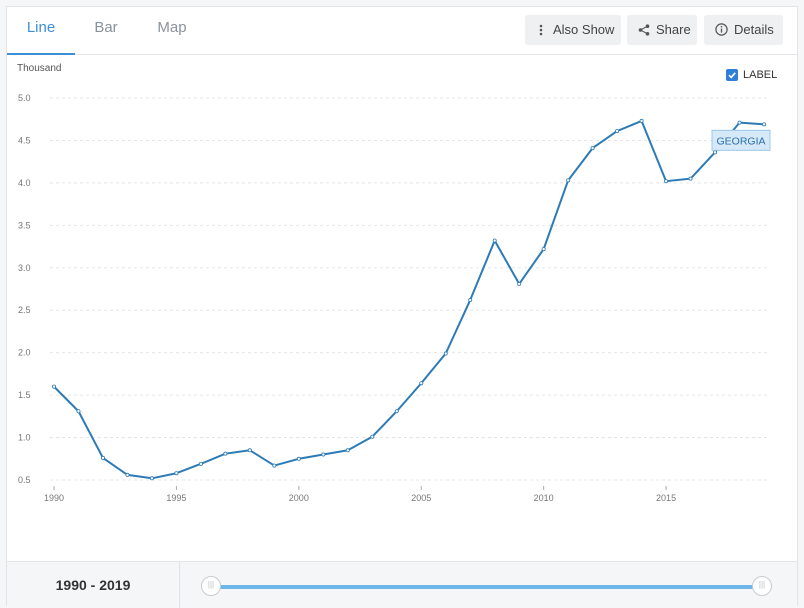  I want to click on share-button: Share, so click(662, 30).